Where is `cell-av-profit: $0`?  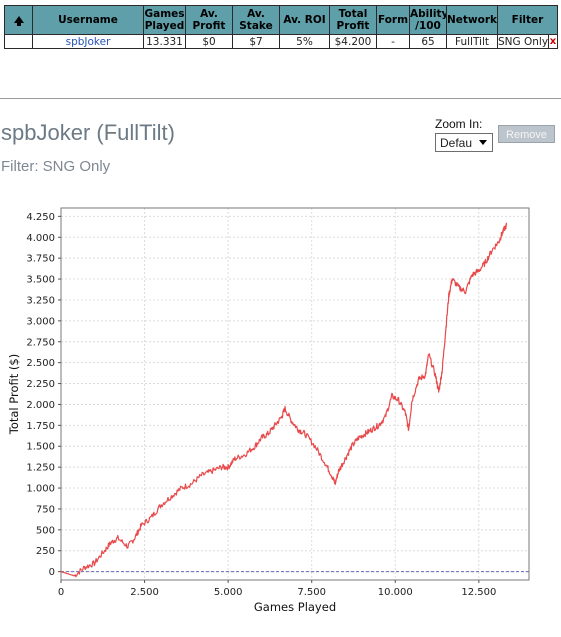 cell-av-profit: $0 is located at coordinates (209, 41).